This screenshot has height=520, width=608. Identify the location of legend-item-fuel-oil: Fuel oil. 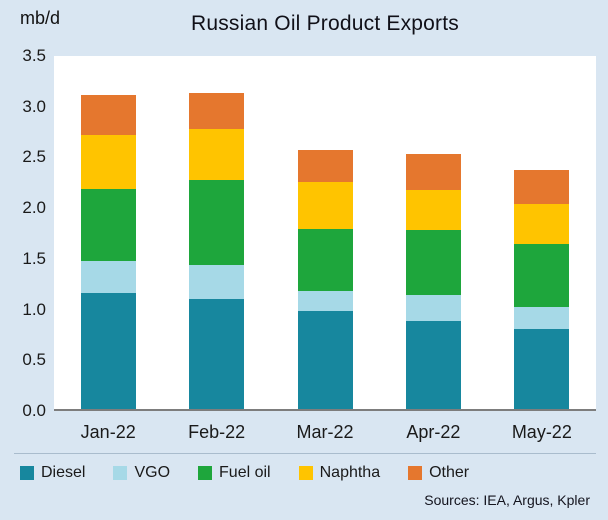
(234, 473).